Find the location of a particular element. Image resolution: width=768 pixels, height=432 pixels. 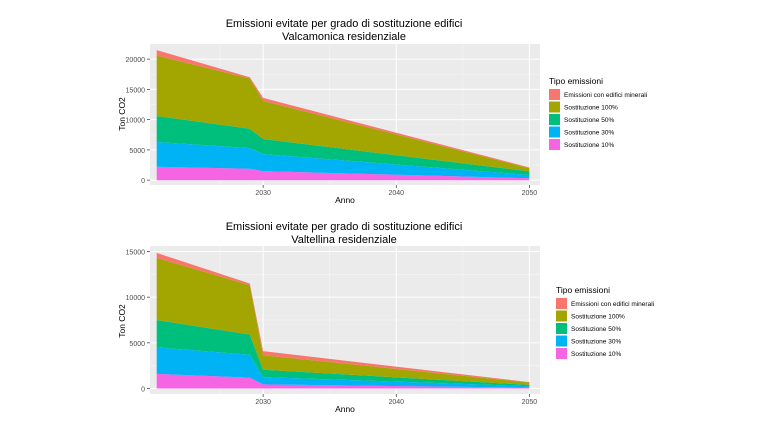

y-axis: 0 5000 10000 15000 20000 is located at coordinates (138, 121).